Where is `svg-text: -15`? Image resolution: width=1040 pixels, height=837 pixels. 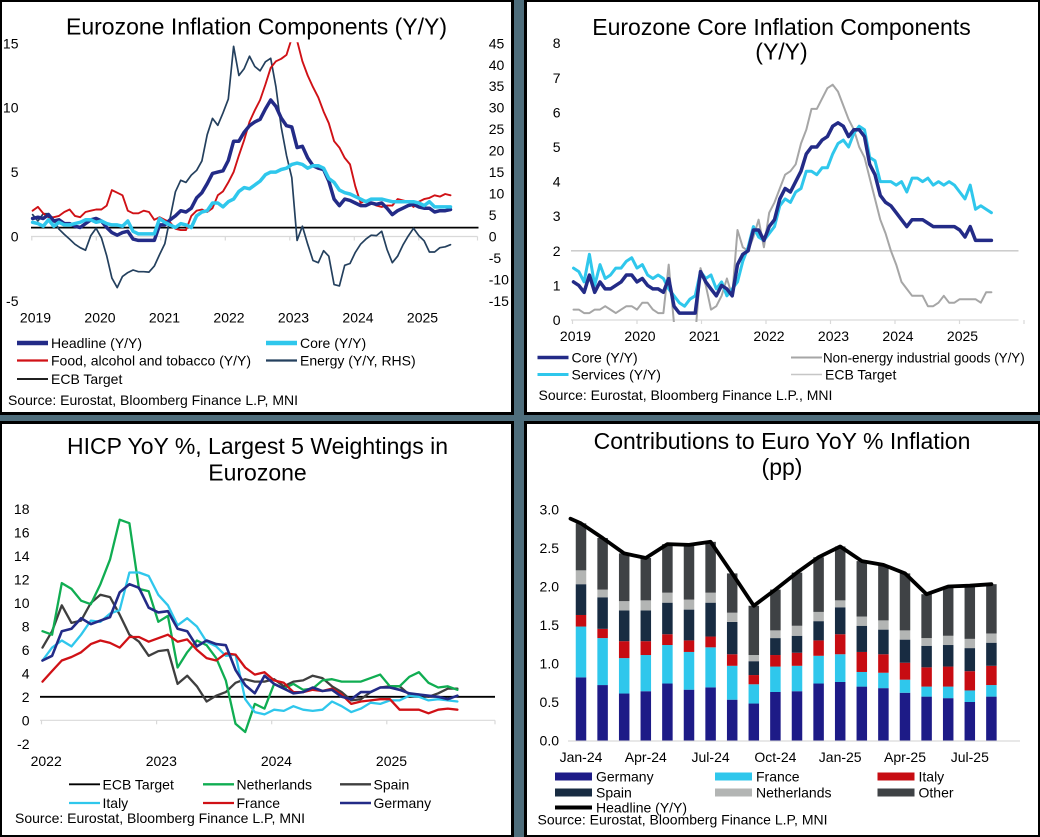
svg-text: -15 is located at coordinates (499, 301).